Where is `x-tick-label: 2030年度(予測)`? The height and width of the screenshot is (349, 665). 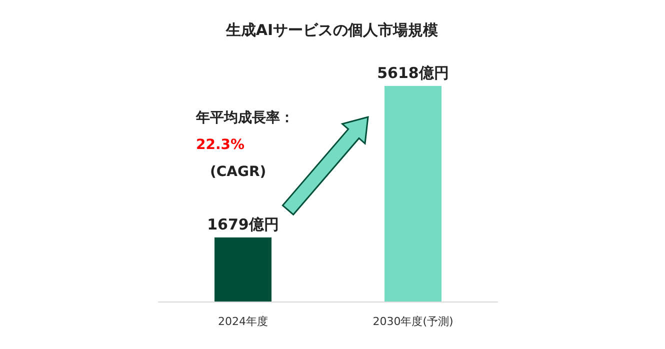 x-tick-label: 2030年度(予測) is located at coordinates (413, 321).